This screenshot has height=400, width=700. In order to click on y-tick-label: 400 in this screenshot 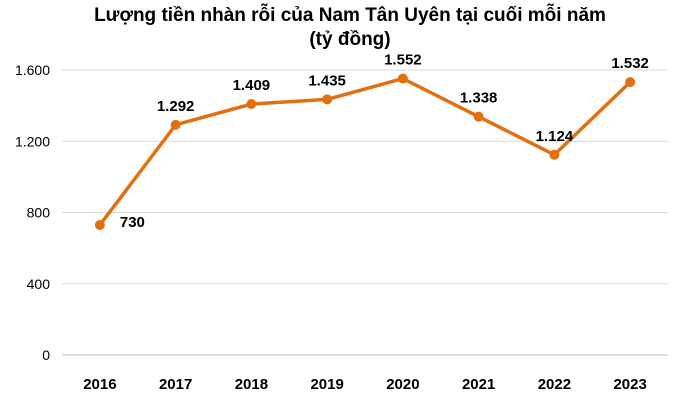, I will do `click(39, 284)`.